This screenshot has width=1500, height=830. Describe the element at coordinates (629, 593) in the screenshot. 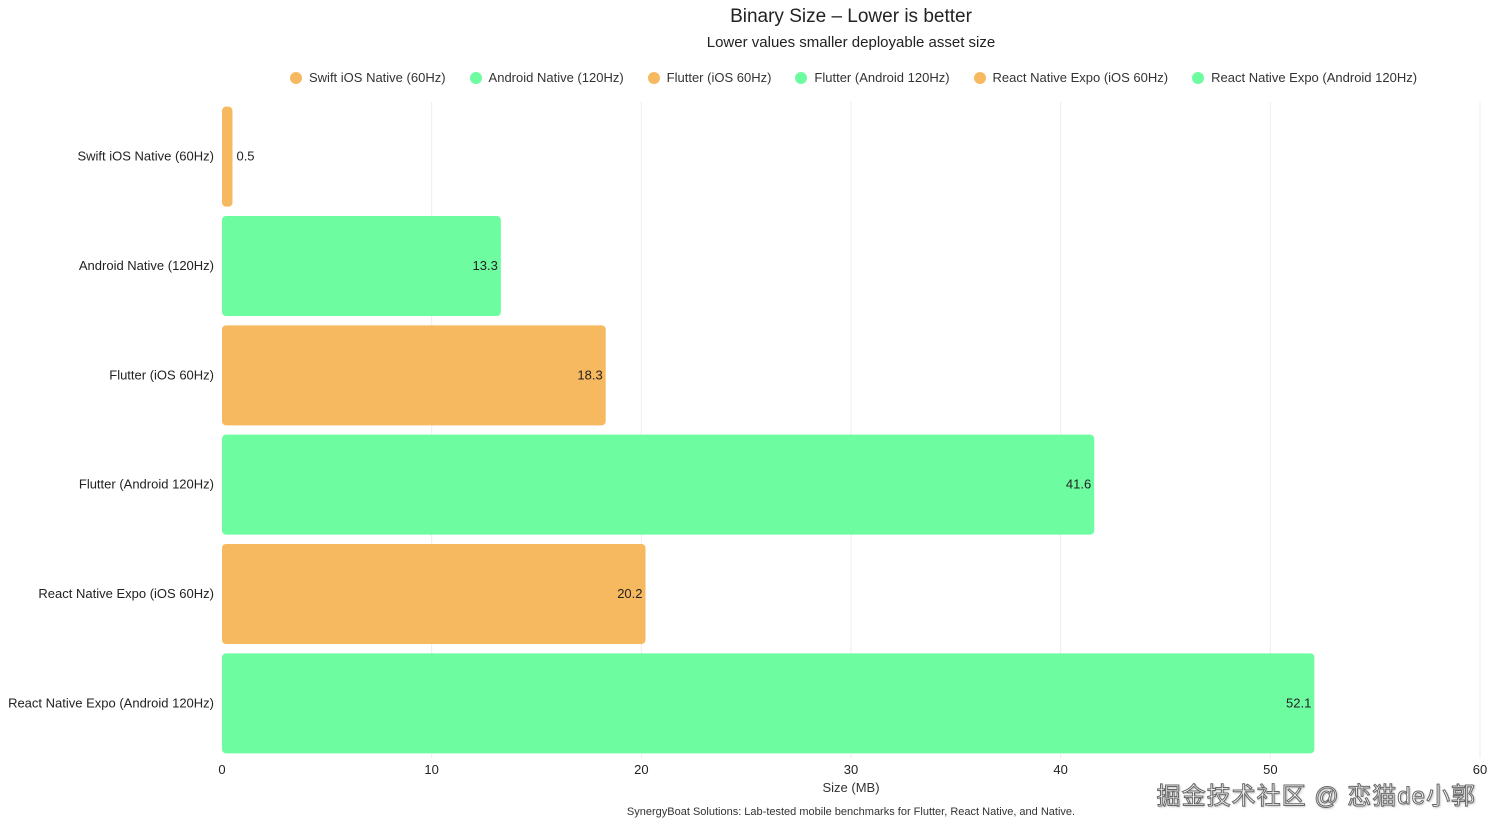

I see `bar-value-label: 20.2` at that location.